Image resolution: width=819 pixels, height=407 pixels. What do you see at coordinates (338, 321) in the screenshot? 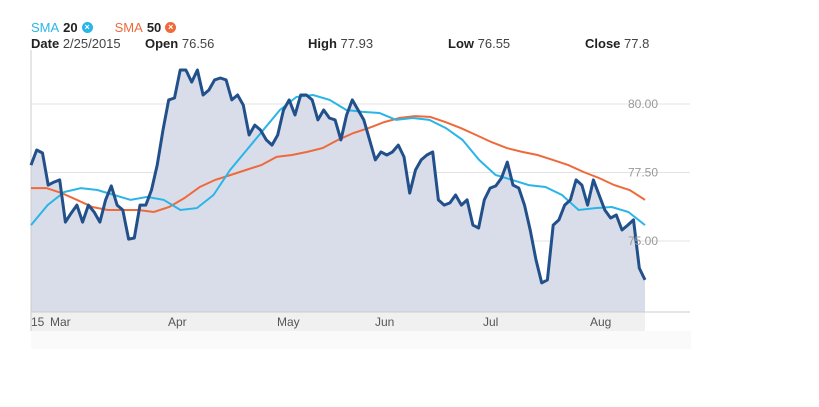
I see `x-axis-band` at bounding box center [338, 321].